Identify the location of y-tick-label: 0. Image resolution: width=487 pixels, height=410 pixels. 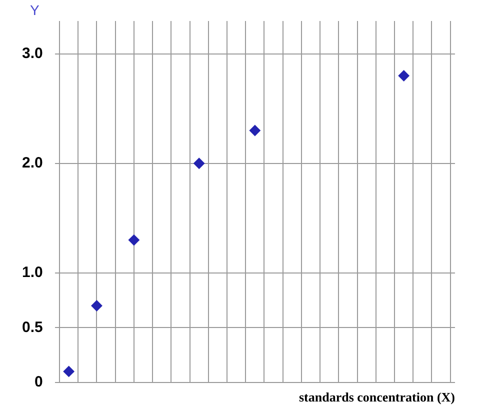
(38, 382).